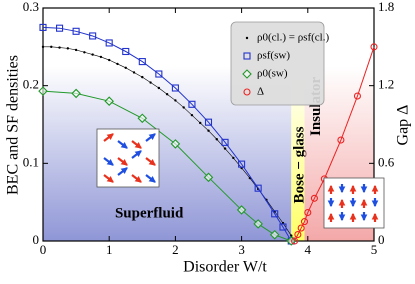  What do you see at coordinates (241, 249) in the screenshot?
I see `x-tick-label: 3` at bounding box center [241, 249].